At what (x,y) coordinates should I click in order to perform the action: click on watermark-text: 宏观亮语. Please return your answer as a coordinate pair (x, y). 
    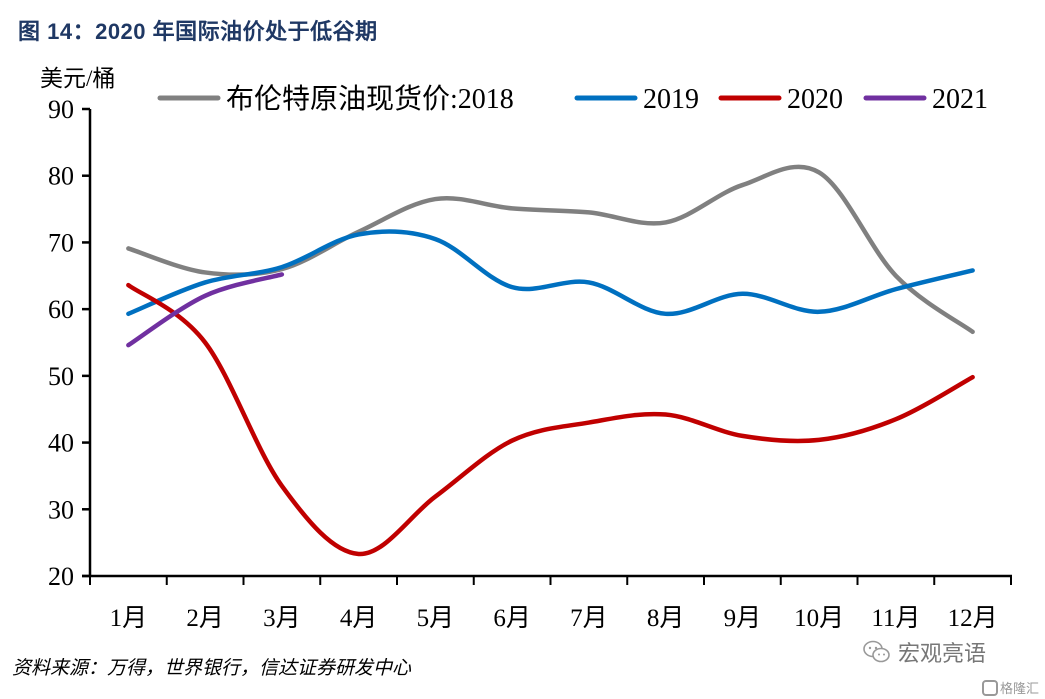
    Looking at the image, I should click on (942, 654).